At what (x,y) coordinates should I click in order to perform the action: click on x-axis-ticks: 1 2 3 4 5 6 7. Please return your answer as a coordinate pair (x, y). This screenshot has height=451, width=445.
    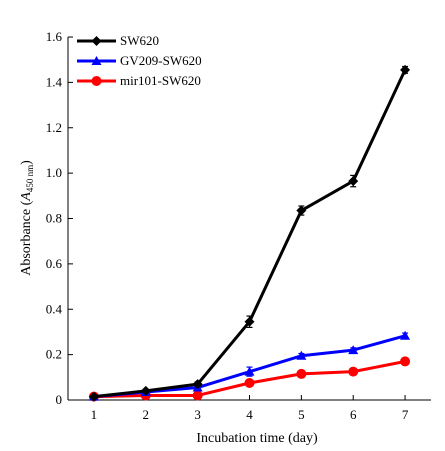
    Looking at the image, I should click on (250, 408).